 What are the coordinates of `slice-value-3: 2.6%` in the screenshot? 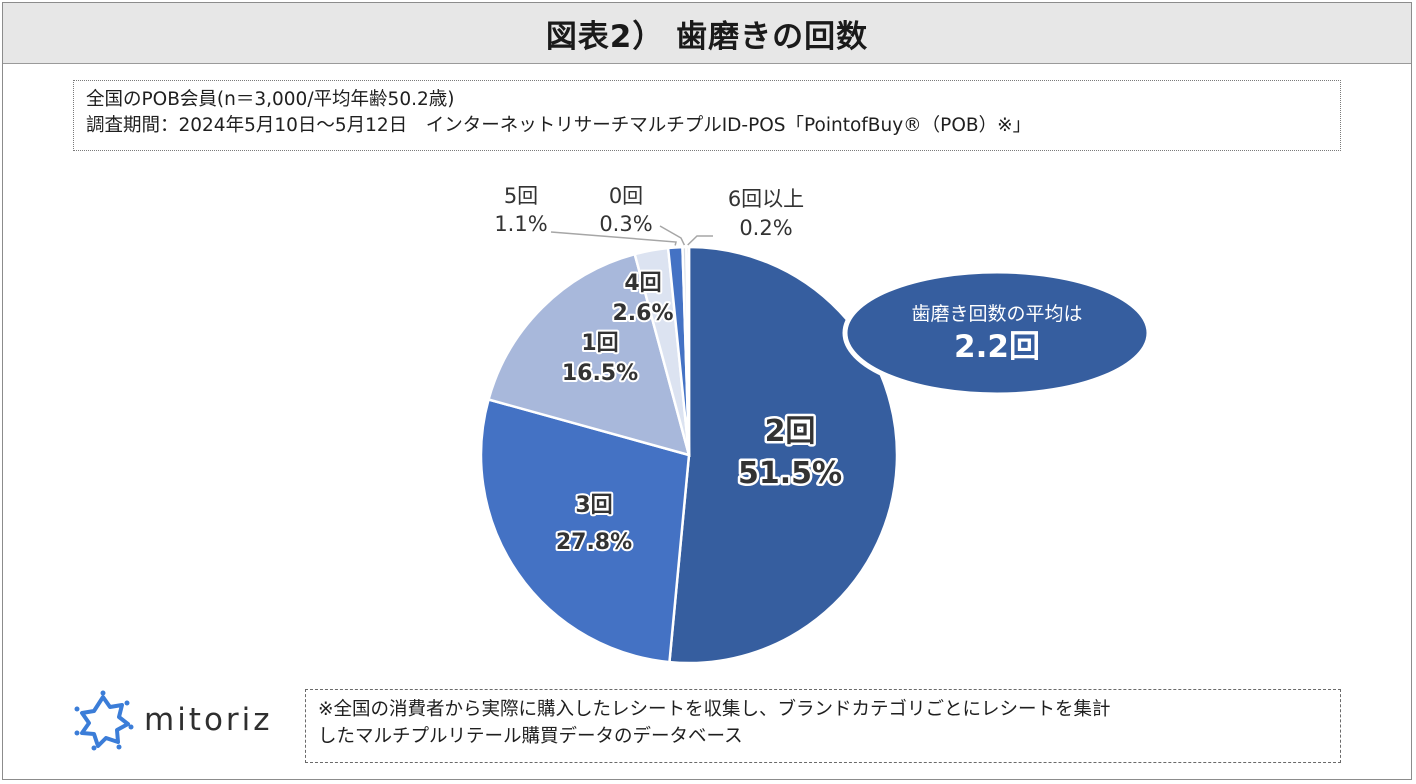 It's located at (642, 313).